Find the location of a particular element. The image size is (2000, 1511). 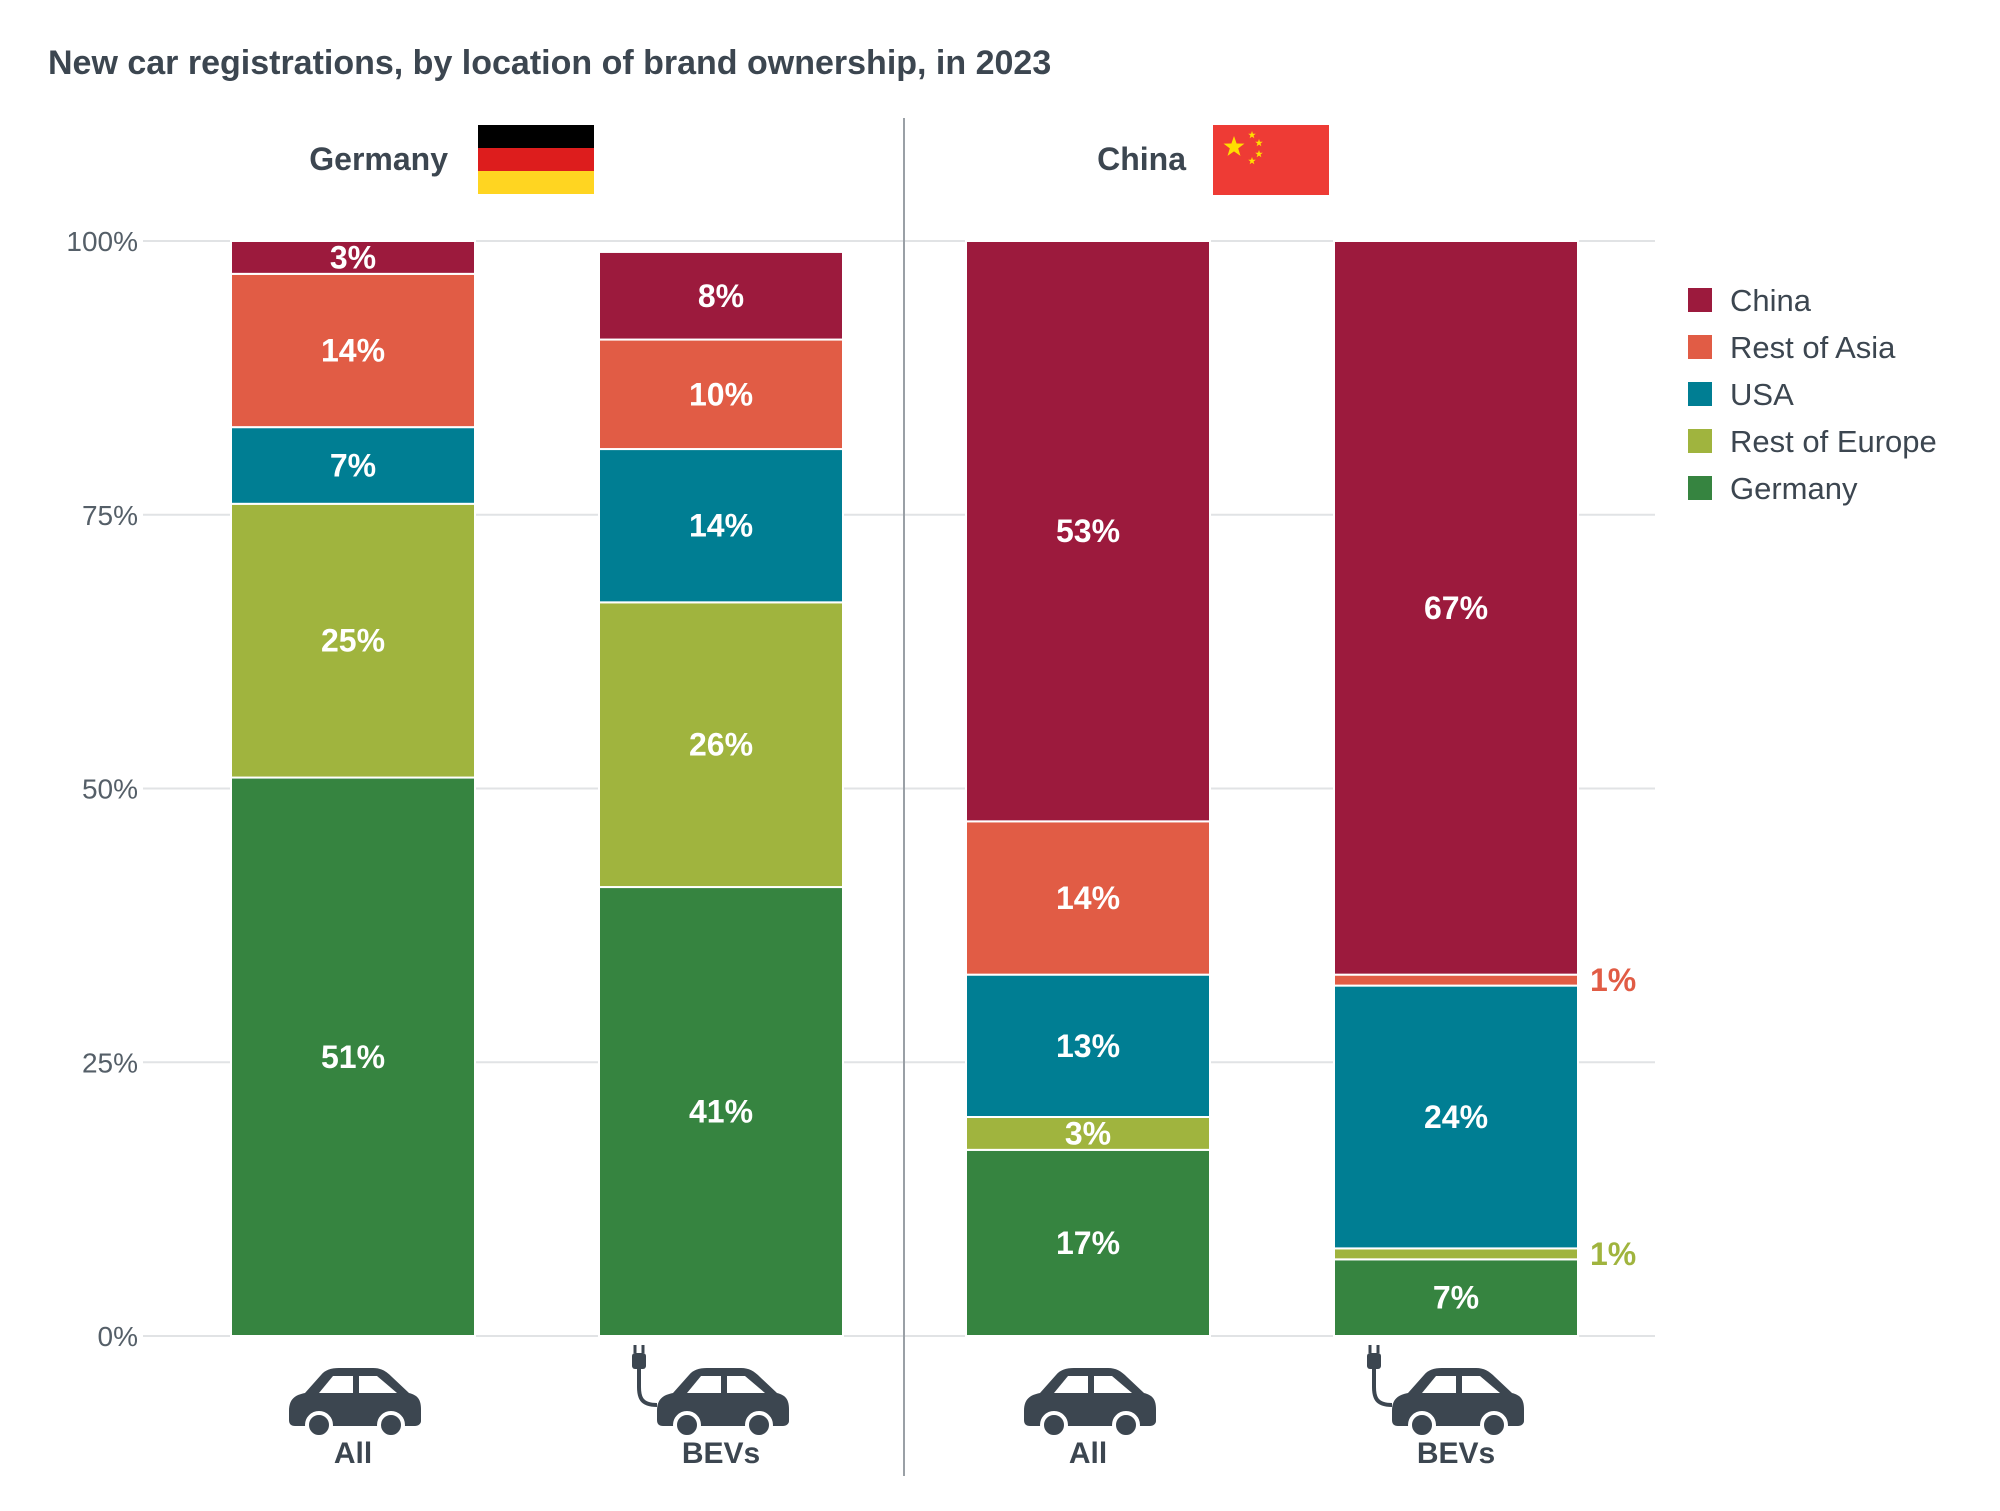

category-icons is located at coordinates (906, 1392).